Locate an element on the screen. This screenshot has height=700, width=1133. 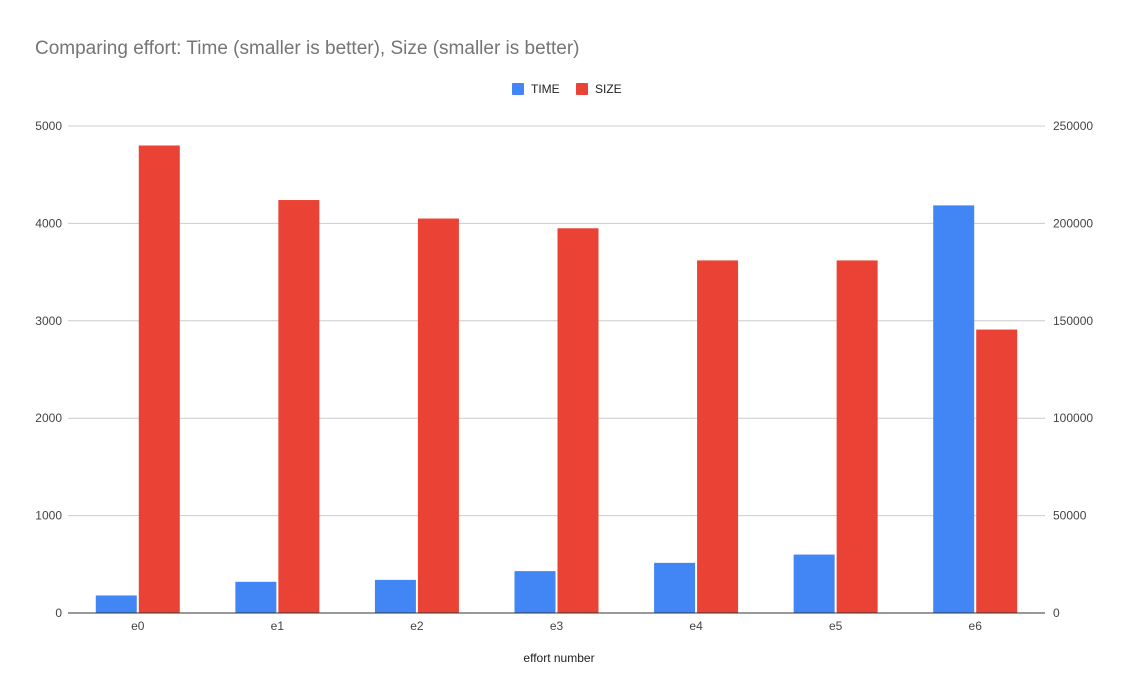
bar-time-e2 is located at coordinates (395, 596).